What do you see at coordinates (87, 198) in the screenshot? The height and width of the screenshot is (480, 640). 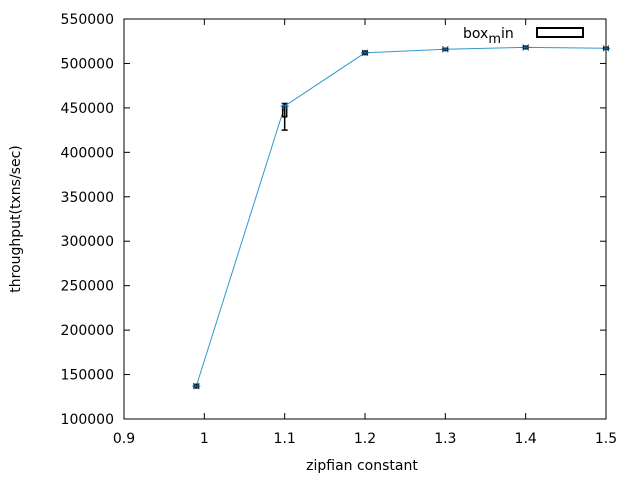 I see `y-tick-label: 350000` at bounding box center [87, 198].